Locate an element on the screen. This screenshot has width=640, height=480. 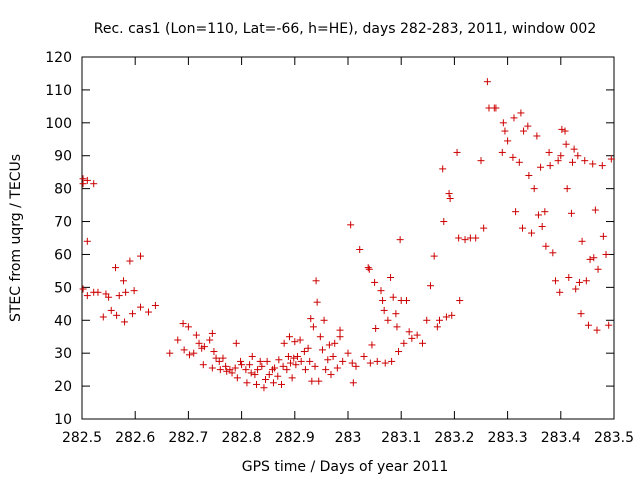
y-axis-label: STEC from uqrg / TECUs is located at coordinates (16, 238).